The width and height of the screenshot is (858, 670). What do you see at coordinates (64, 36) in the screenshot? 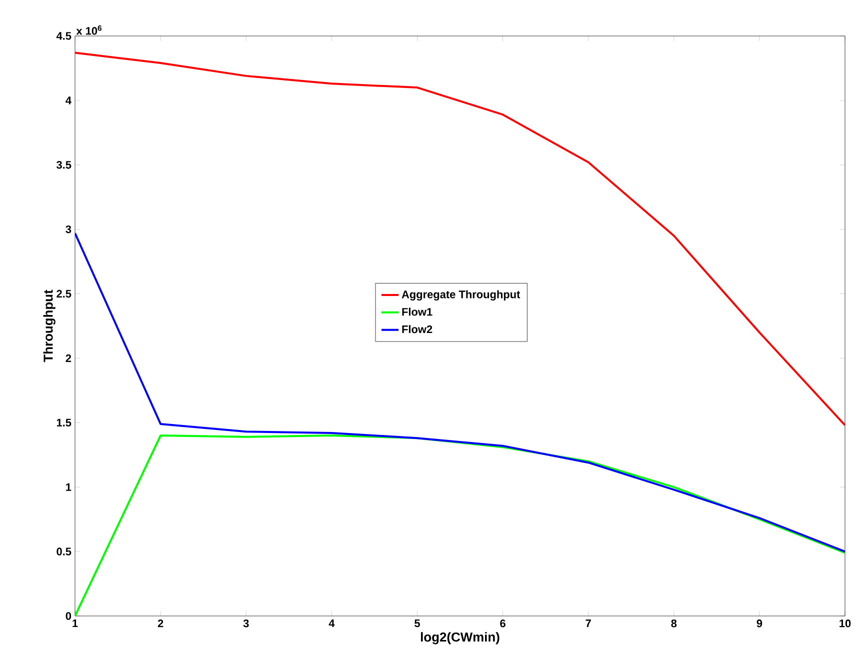
I see `y-tick-label: 4.5` at bounding box center [64, 36].